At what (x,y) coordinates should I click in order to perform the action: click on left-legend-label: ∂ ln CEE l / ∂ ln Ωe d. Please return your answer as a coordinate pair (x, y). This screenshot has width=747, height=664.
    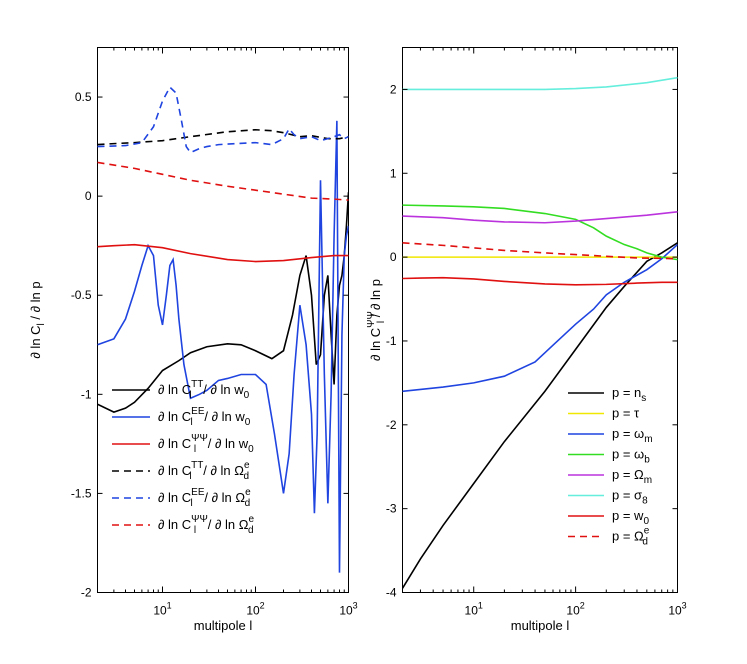
    Looking at the image, I should click on (204, 498).